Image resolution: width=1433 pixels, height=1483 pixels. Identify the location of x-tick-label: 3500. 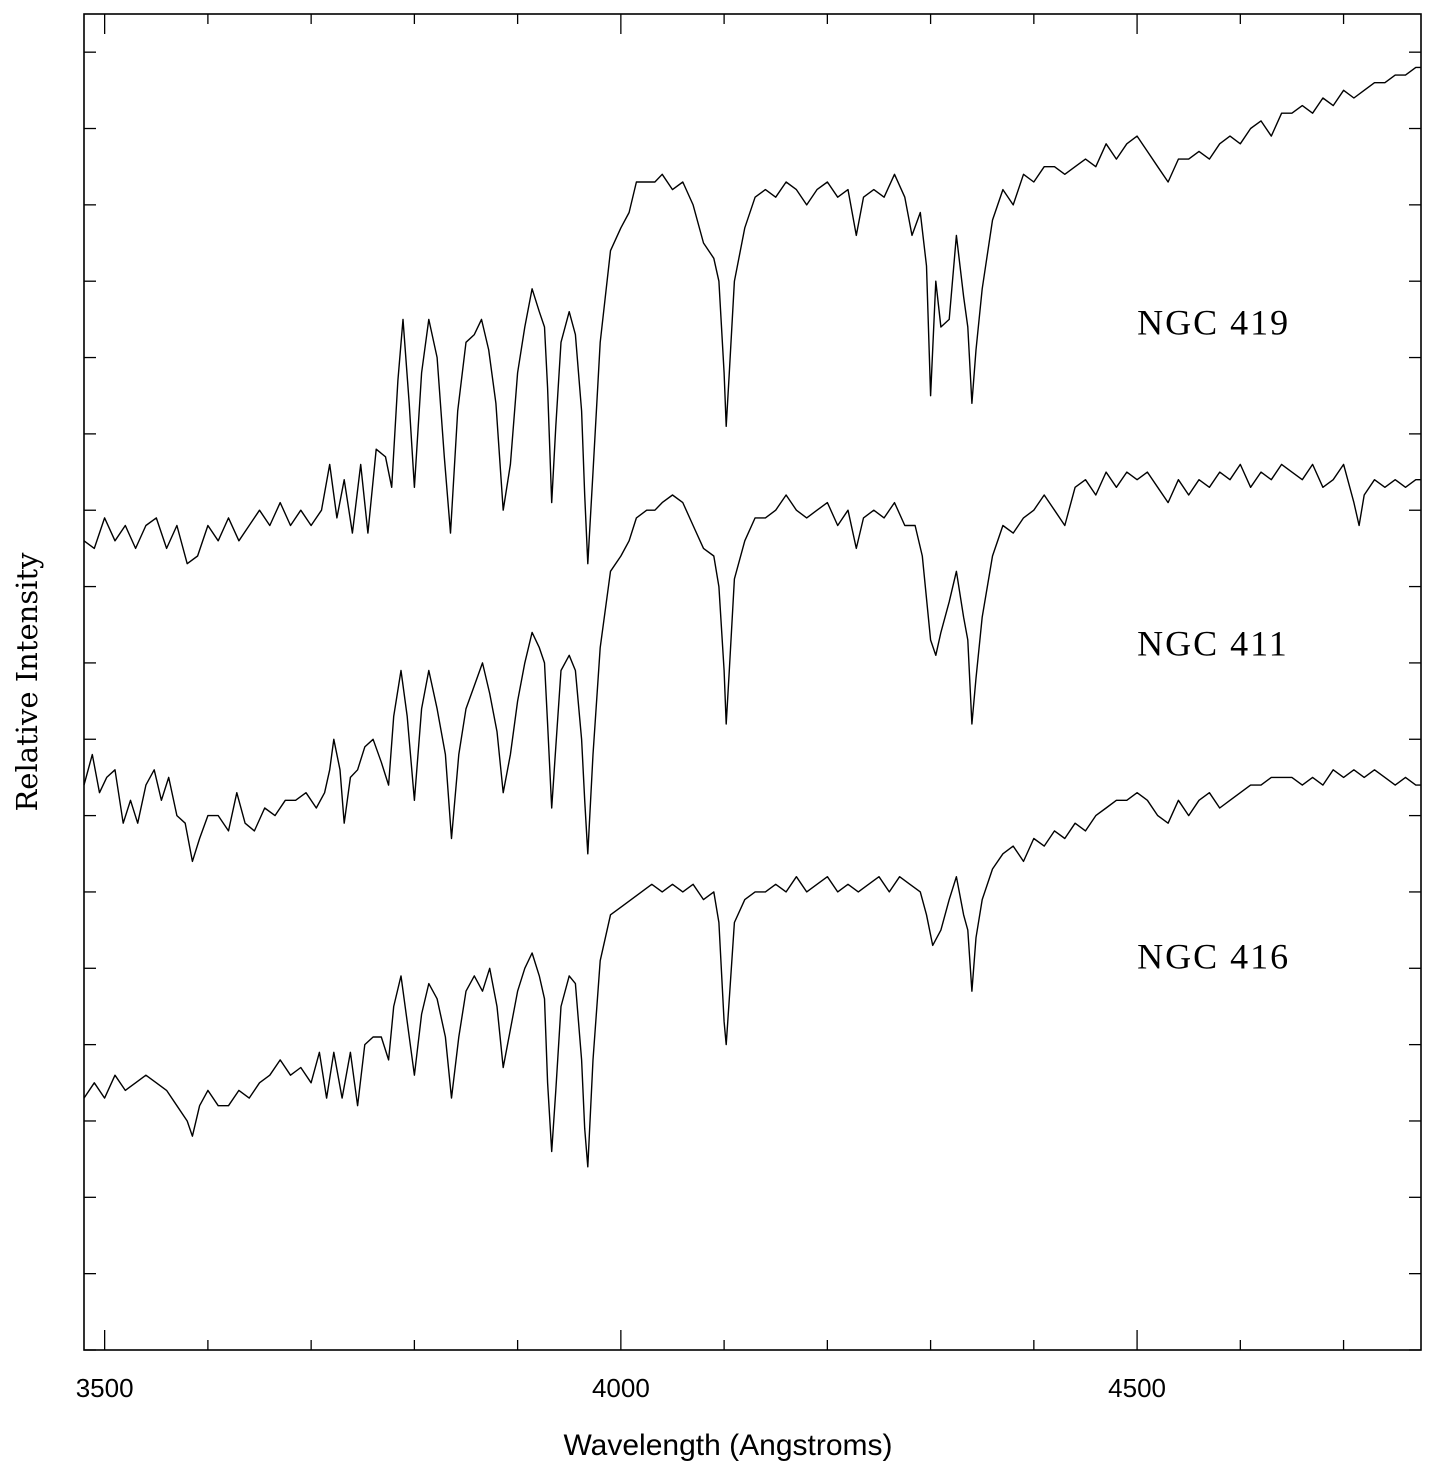
(105, 1388).